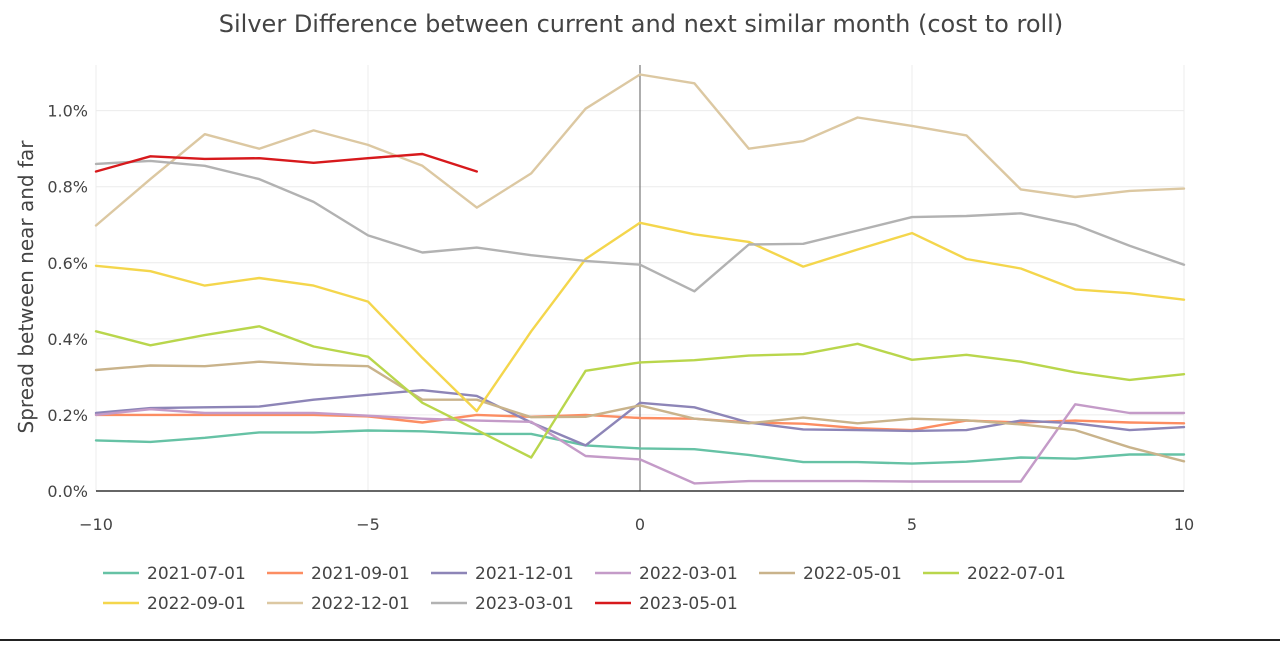 This screenshot has height=645, width=1280. What do you see at coordinates (688, 604) in the screenshot?
I see `legend-label: 2023-05-01` at bounding box center [688, 604].